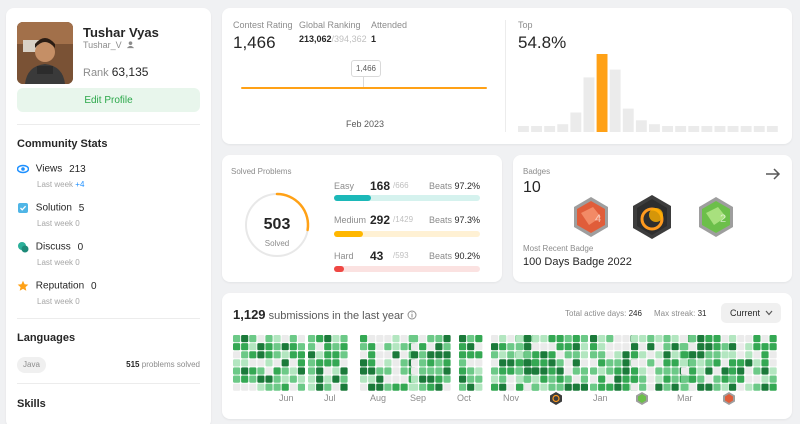 Image resolution: width=800 pixels, height=424 pixels. Describe the element at coordinates (108, 100) in the screenshot. I see `edit-profile-button: Edit Profile` at that location.